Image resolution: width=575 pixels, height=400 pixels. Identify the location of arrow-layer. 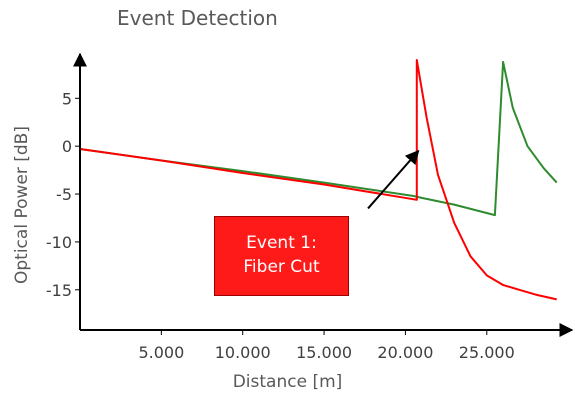
(393, 179).